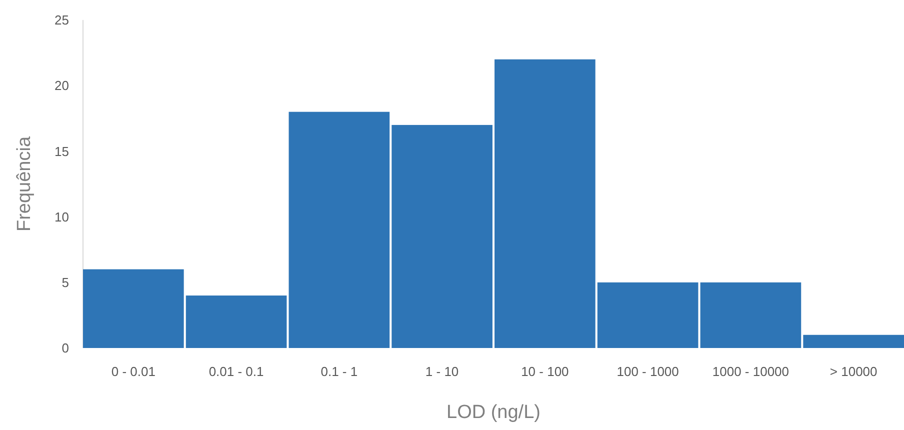  I want to click on x-tick-label: 0.01 - 0.1, so click(236, 371).